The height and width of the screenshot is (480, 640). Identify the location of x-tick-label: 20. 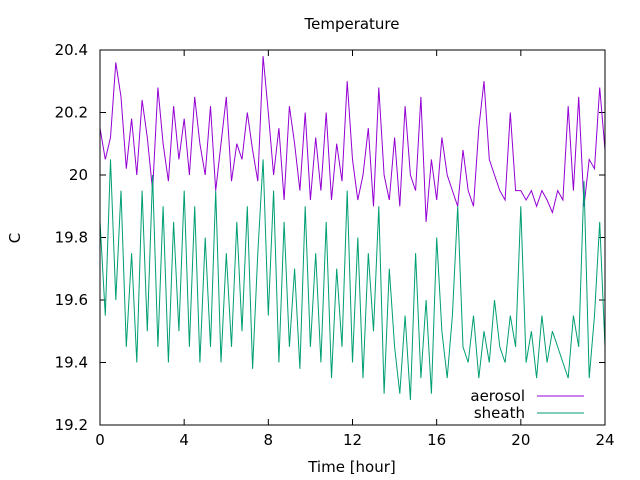
(520, 440).